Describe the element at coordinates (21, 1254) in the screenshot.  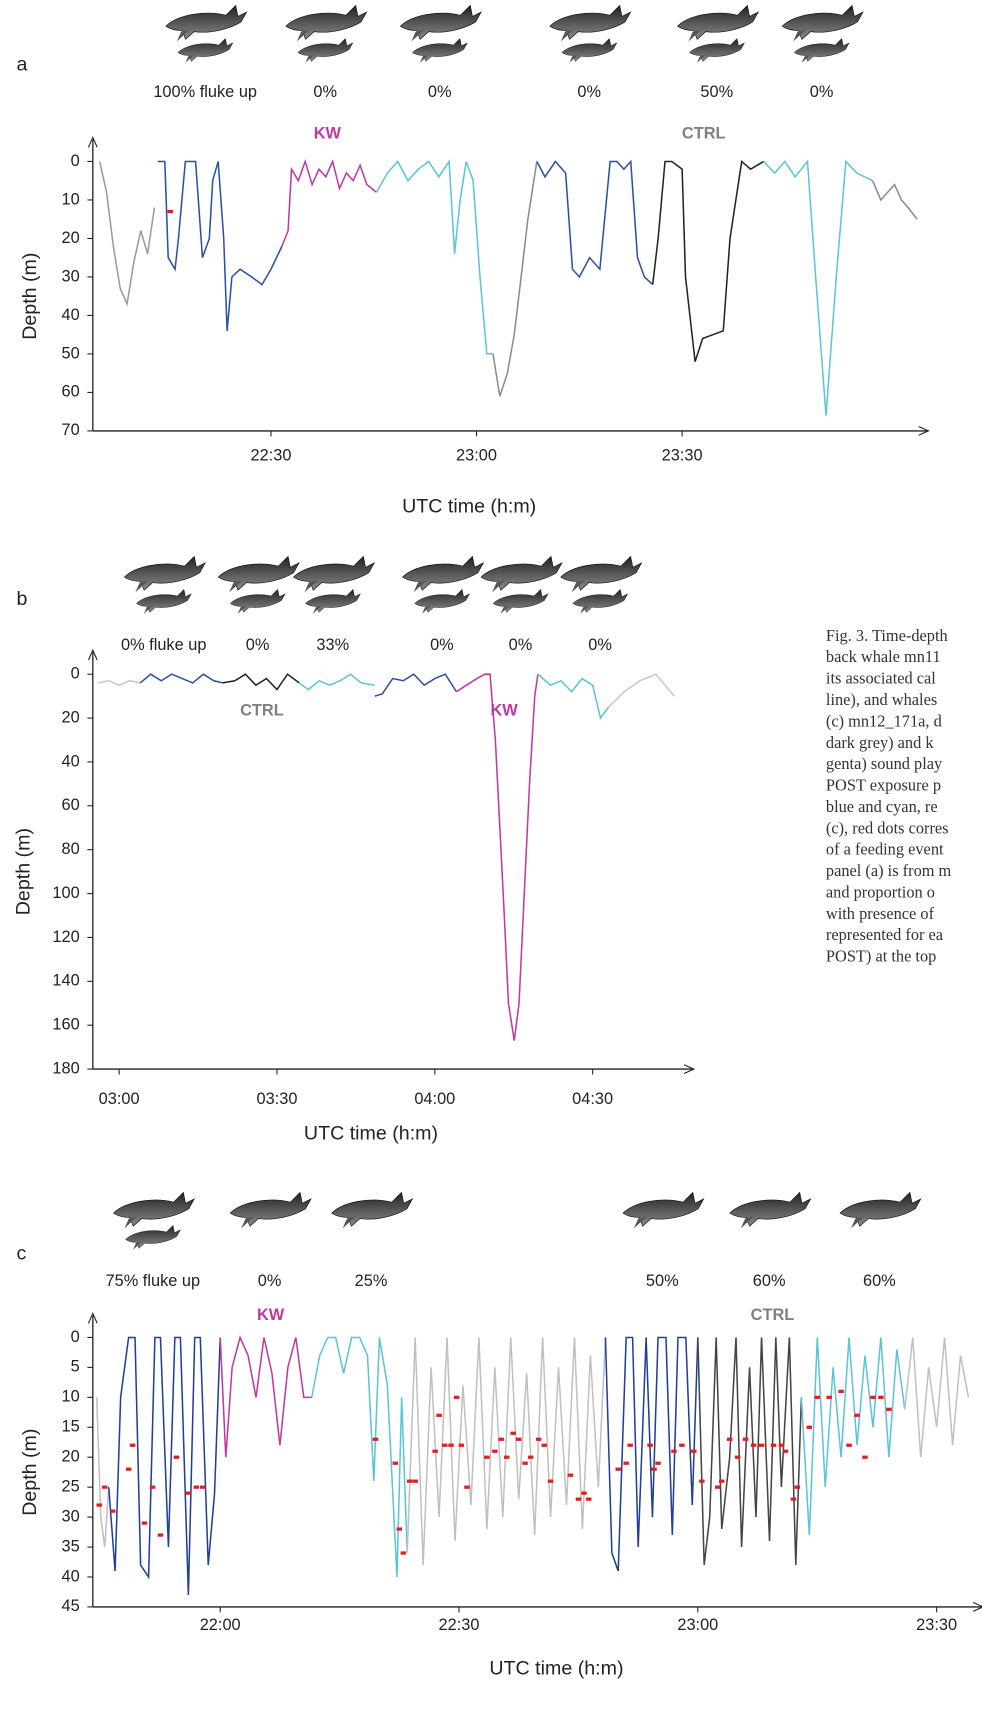
I see `panel-letter: c` at that location.